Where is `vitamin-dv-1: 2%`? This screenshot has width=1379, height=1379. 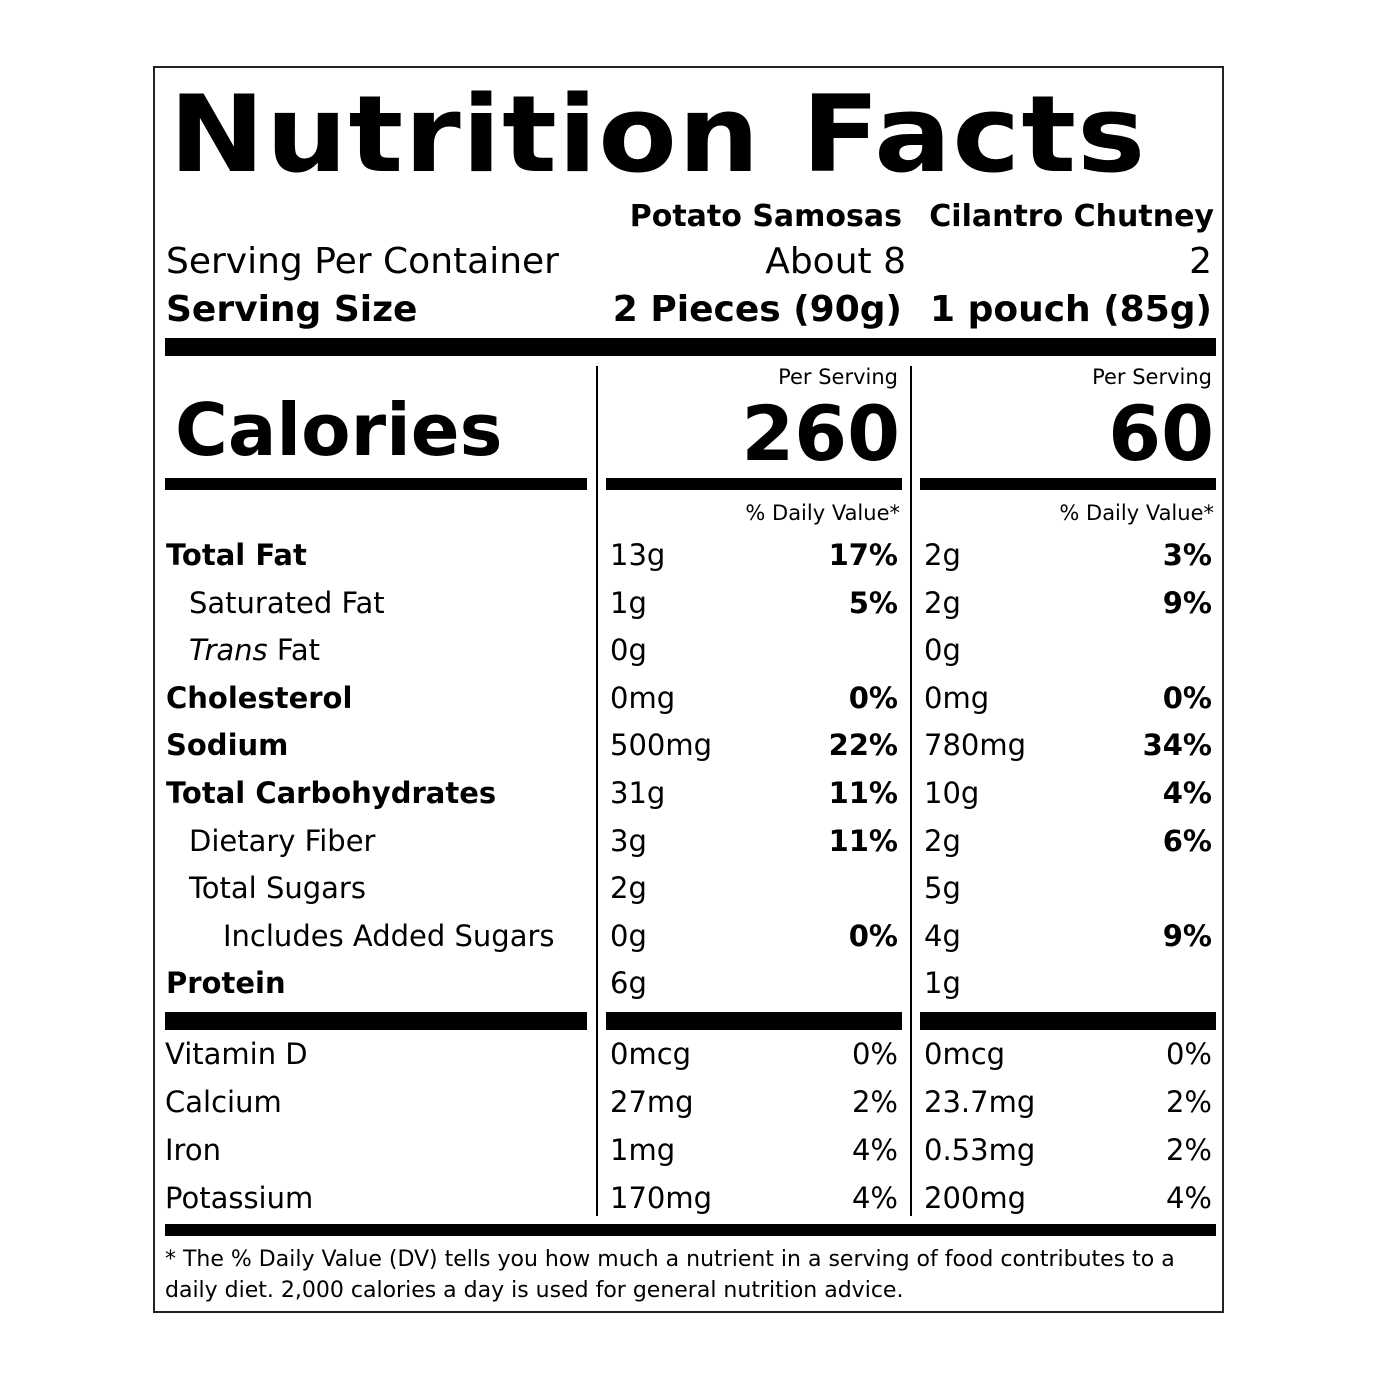
vitamin-dv-1: 2% is located at coordinates (874, 1102).